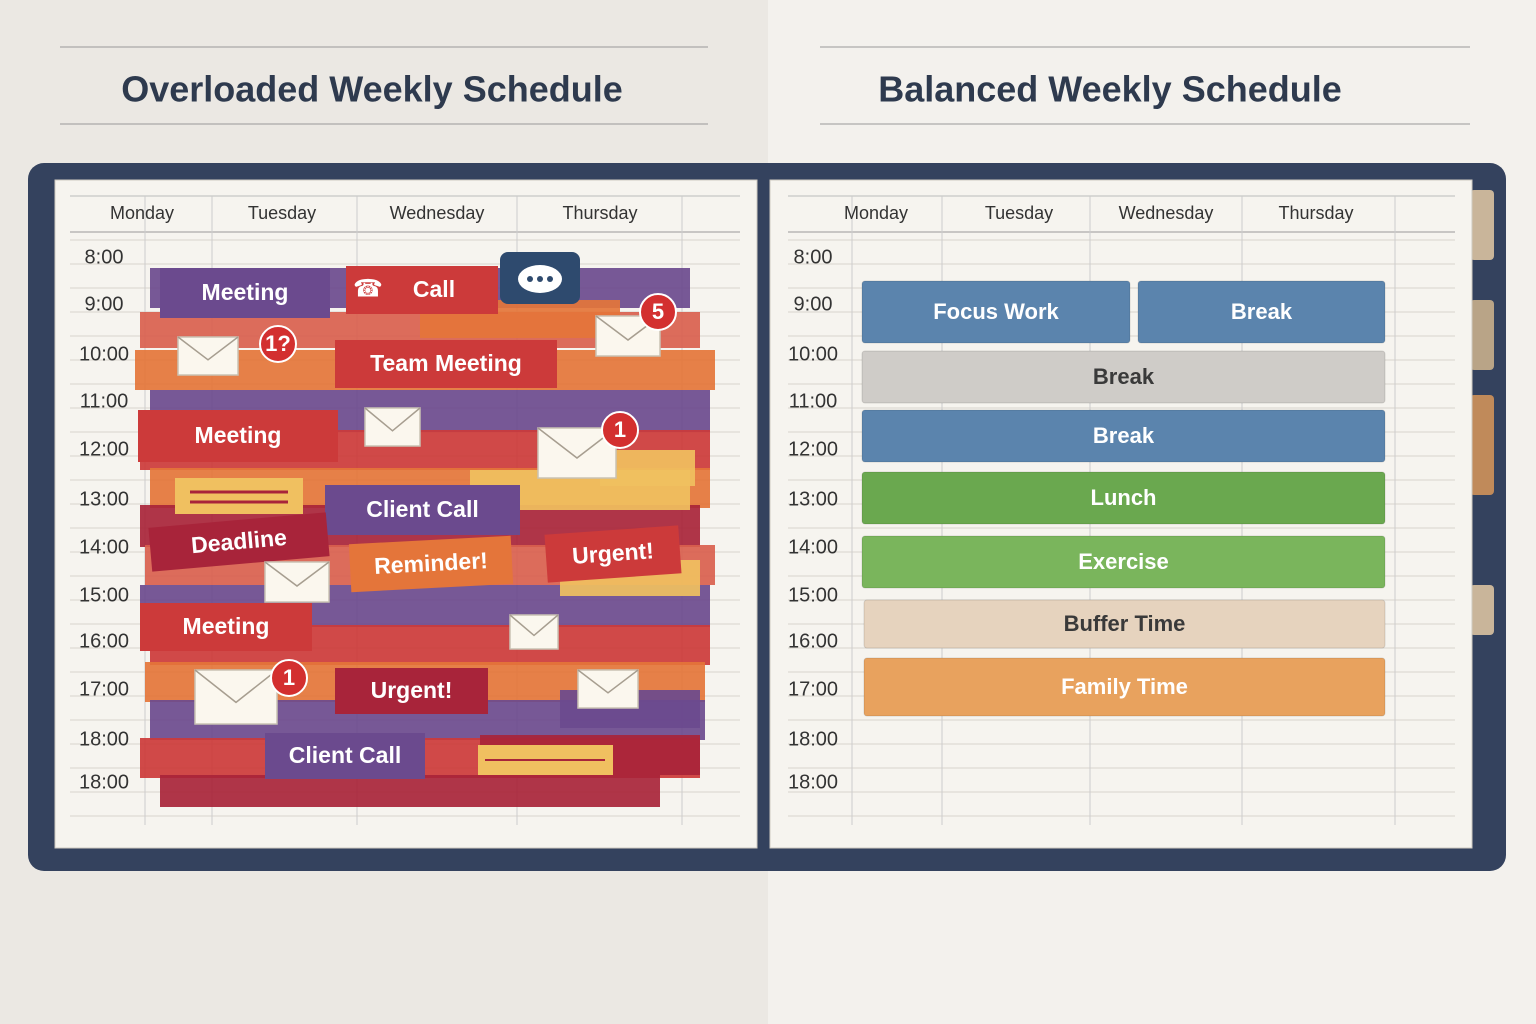 The width and height of the screenshot is (1536, 1024). I want to click on task-label: Client Call, so click(345, 755).